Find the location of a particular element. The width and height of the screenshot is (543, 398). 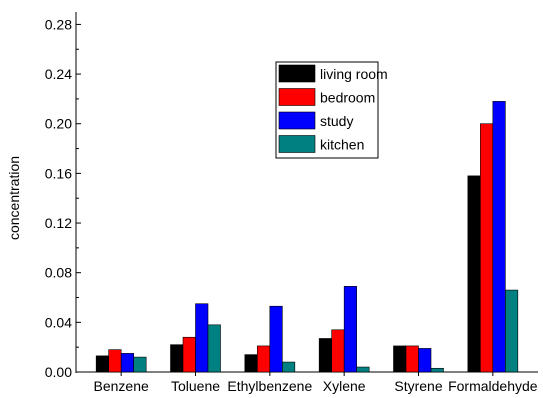

legend-swatch-living-room is located at coordinates (297, 73).